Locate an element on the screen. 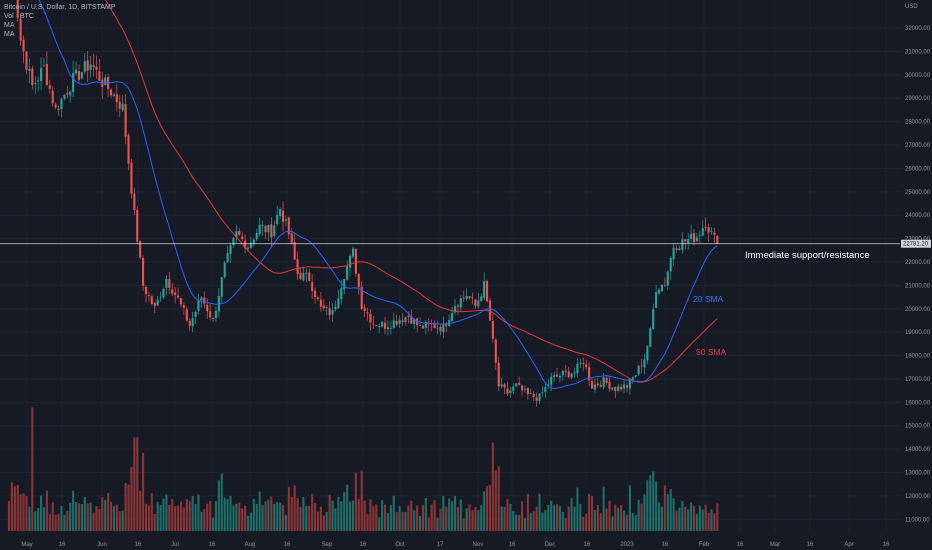 This screenshot has width=932, height=550. price-tick-label: 12000.00 is located at coordinates (918, 497).